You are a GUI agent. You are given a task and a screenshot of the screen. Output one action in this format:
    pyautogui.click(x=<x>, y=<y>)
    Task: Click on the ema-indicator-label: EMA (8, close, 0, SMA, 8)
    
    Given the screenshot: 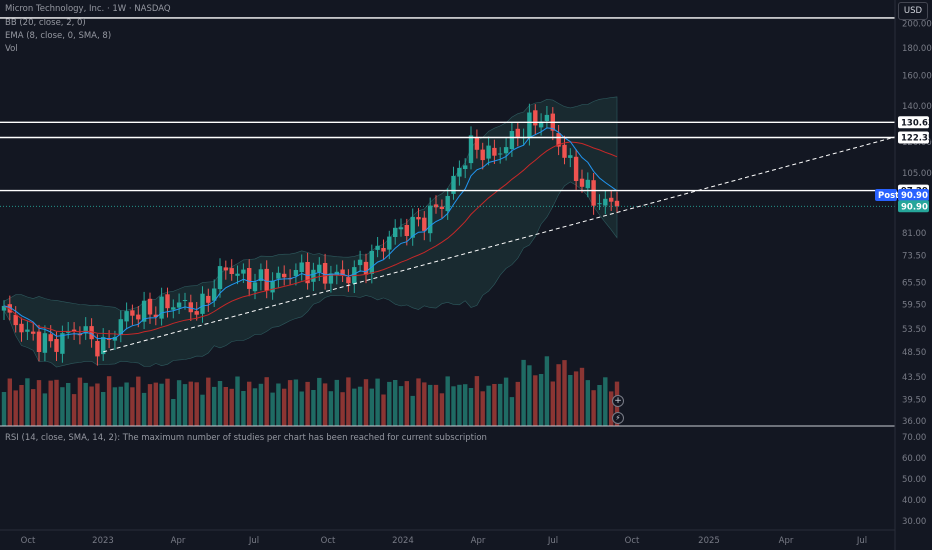 What is the action you would take?
    pyautogui.click(x=58, y=36)
    